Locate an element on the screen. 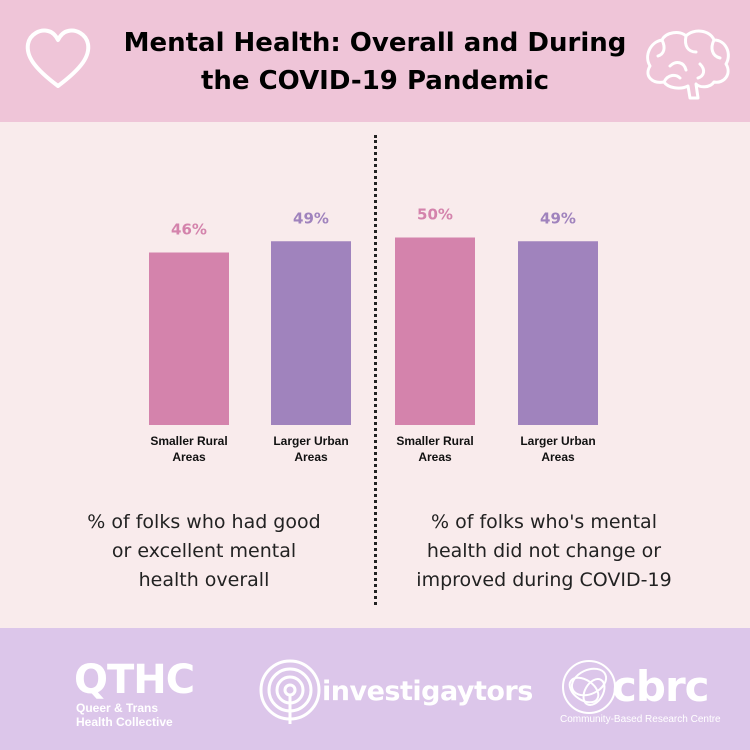 This screenshot has height=750, width=750. bar-1-urban is located at coordinates (311, 333).